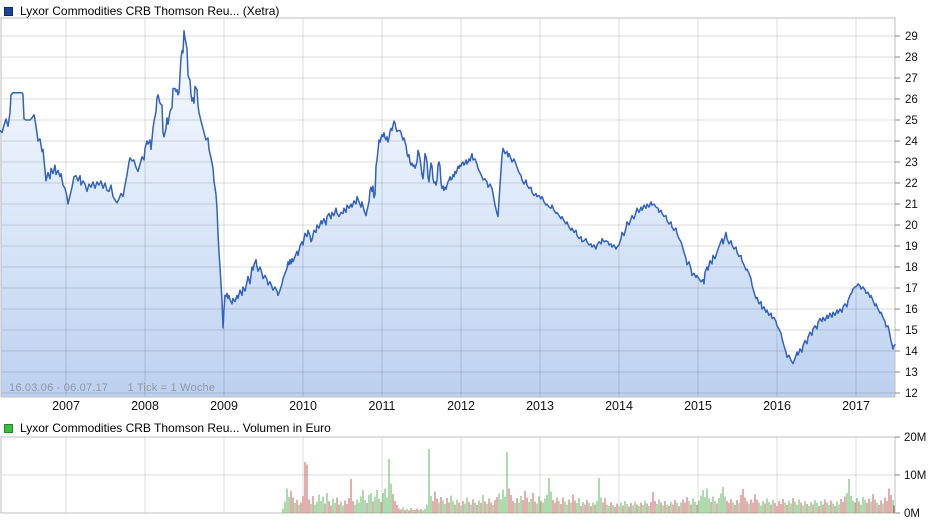  Describe the element at coordinates (915, 476) in the screenshot. I see `volume-axis-label: 10M` at that location.